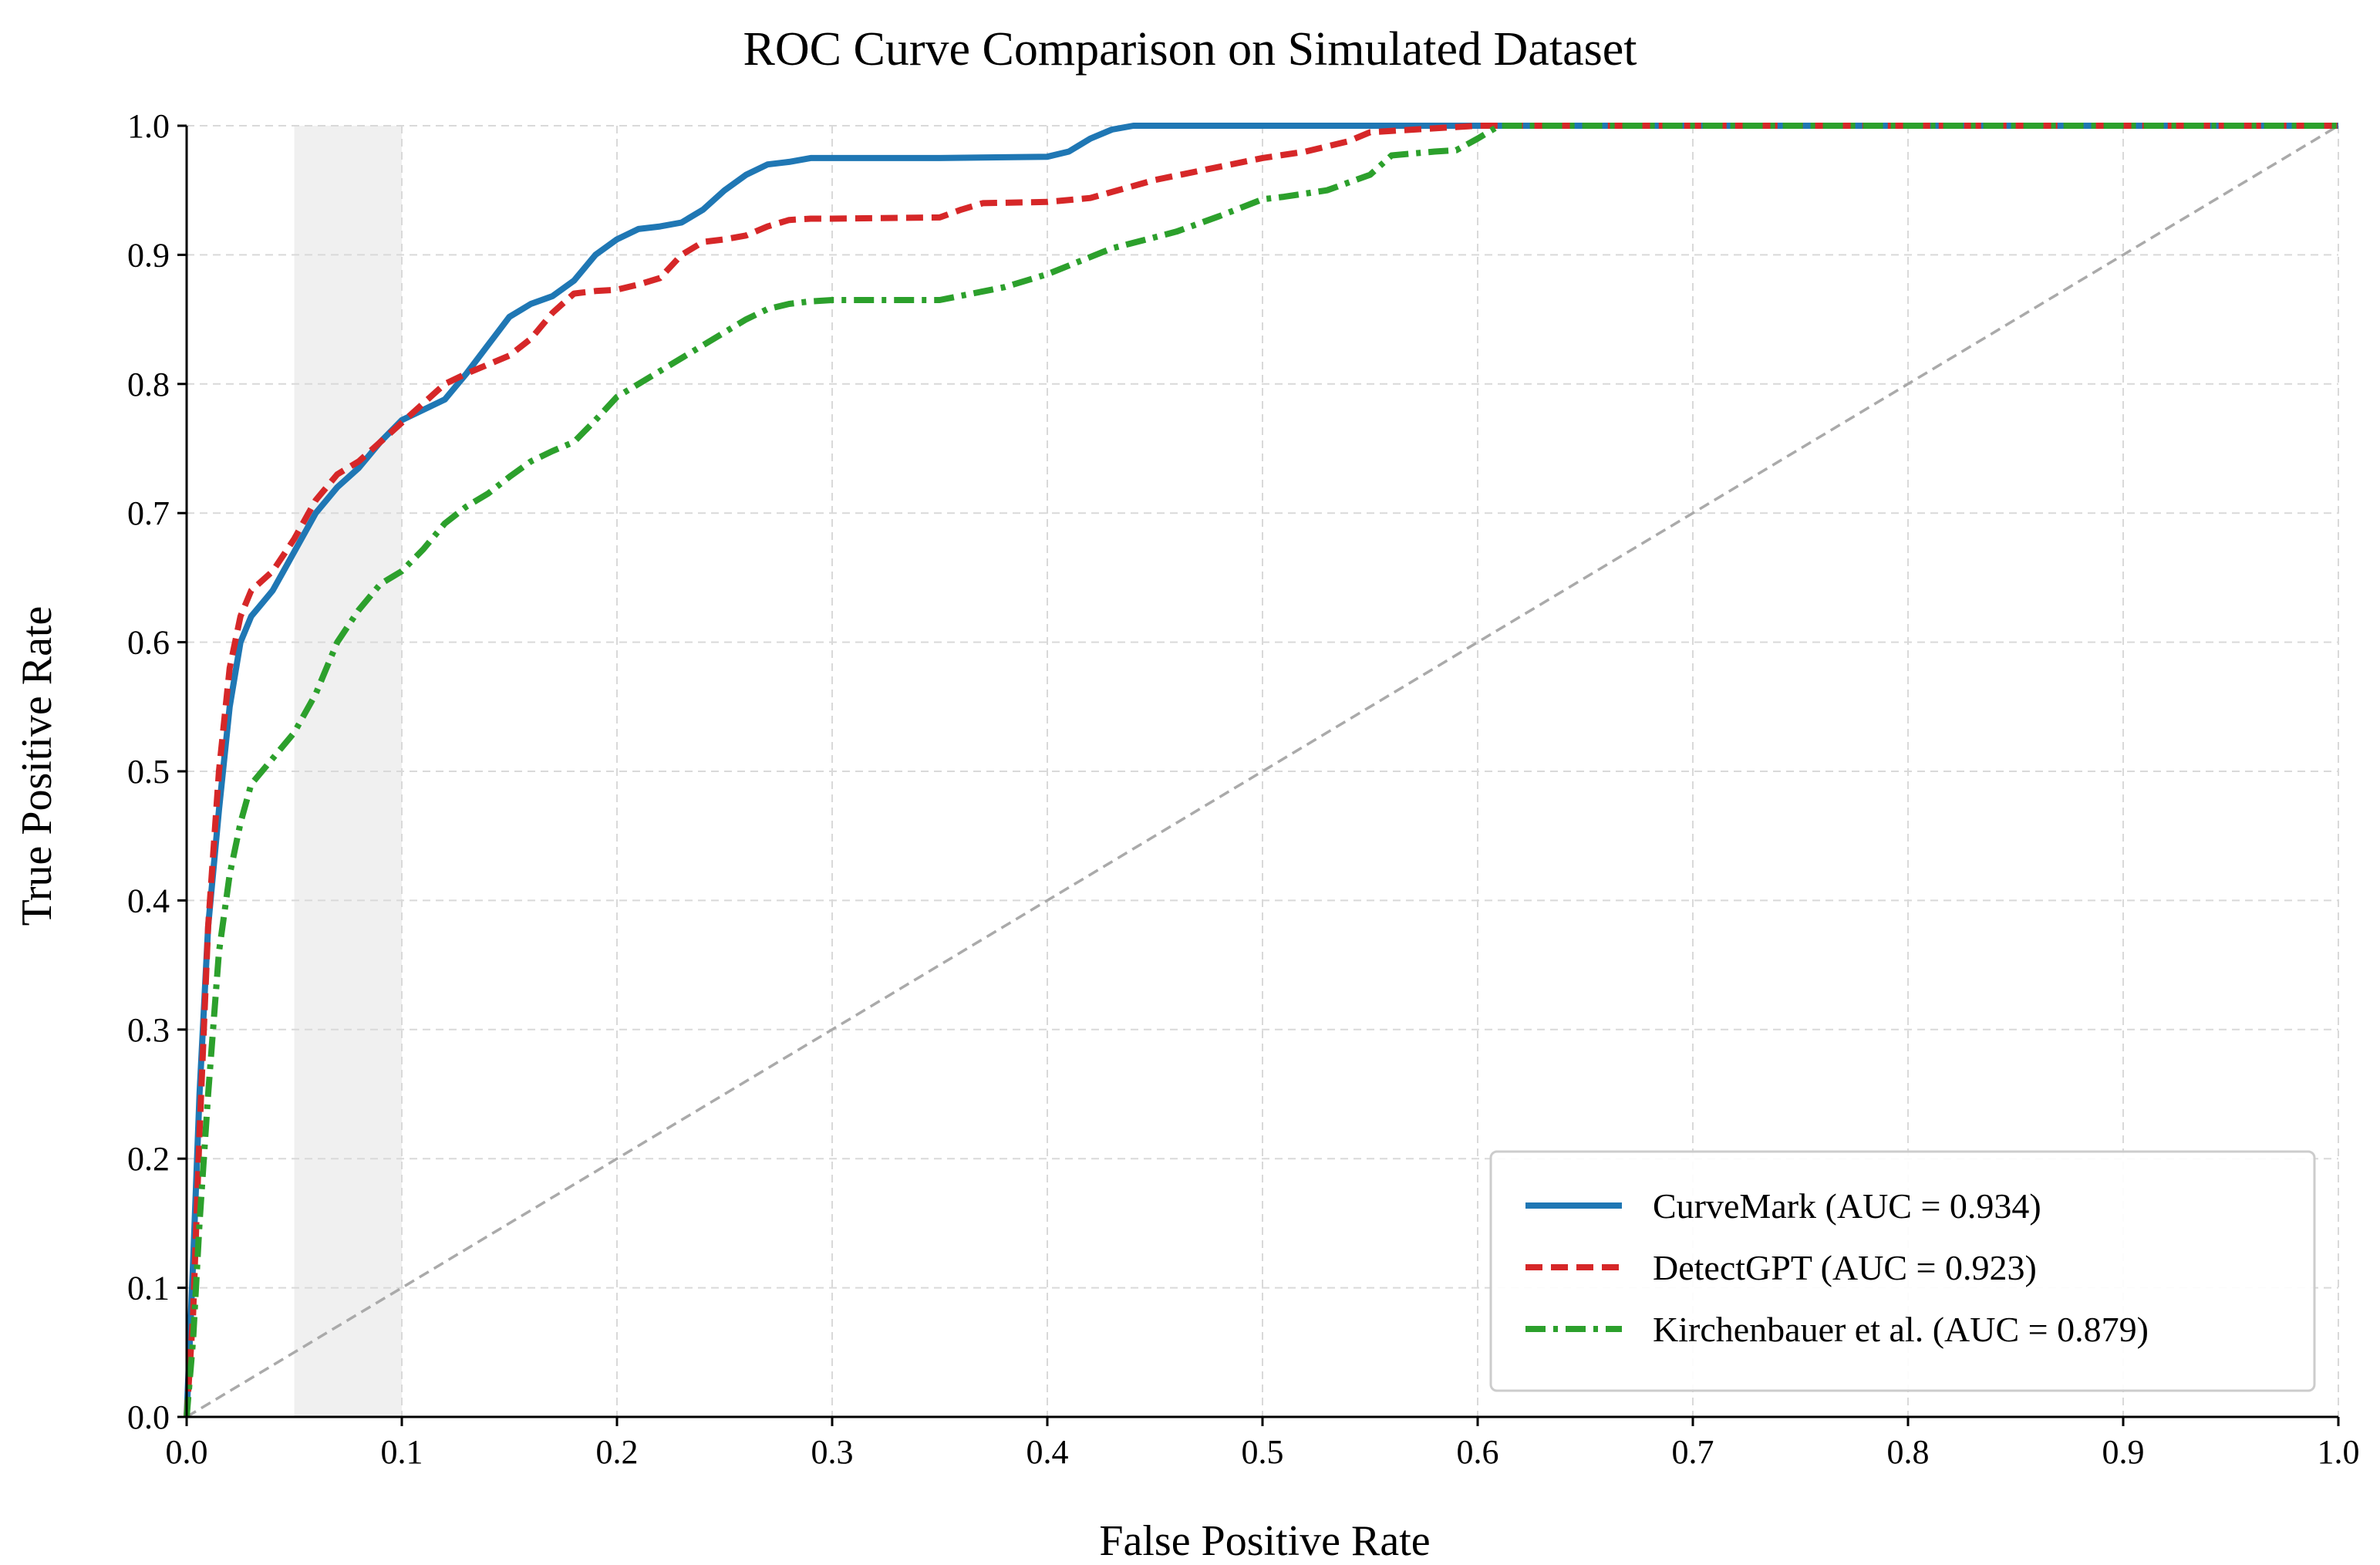  Describe the element at coordinates (148, 1030) in the screenshot. I see `y-tick-label: 0.3` at that location.